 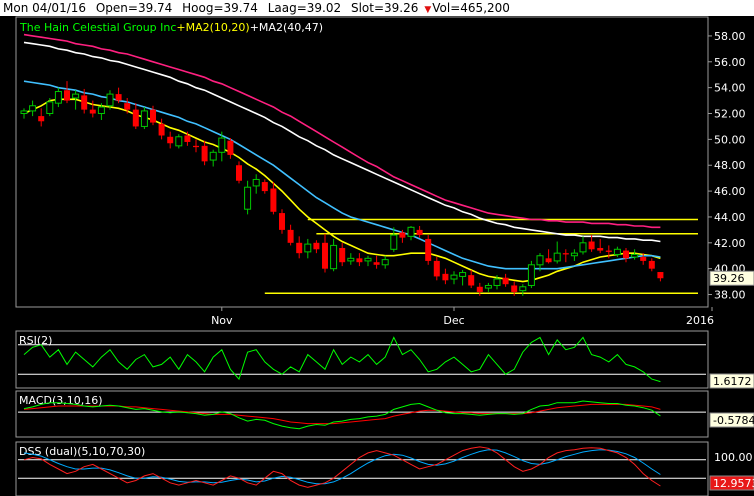 I want to click on y-tick-label: 58.00, so click(x=730, y=36).